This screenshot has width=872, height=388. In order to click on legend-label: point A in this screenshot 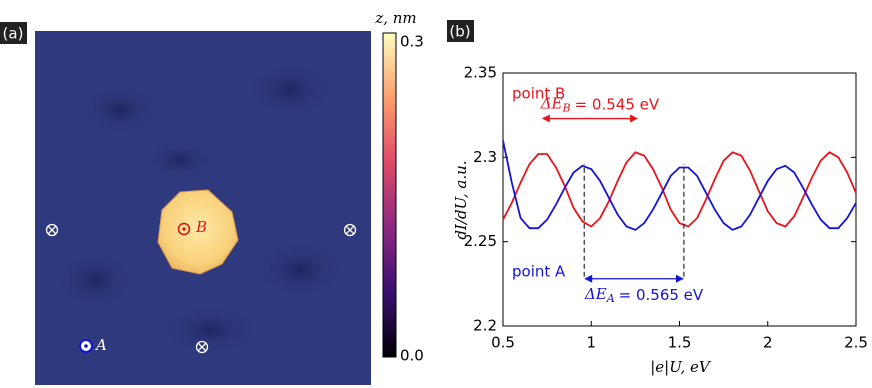, I will do `click(539, 272)`.